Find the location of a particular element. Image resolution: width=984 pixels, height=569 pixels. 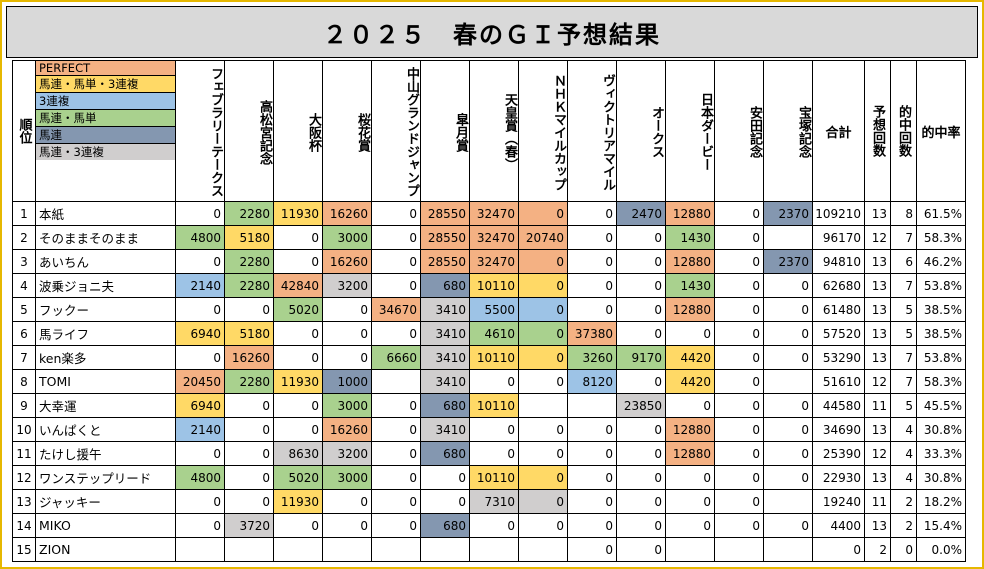

rank-cell: 10 is located at coordinates (24, 429).